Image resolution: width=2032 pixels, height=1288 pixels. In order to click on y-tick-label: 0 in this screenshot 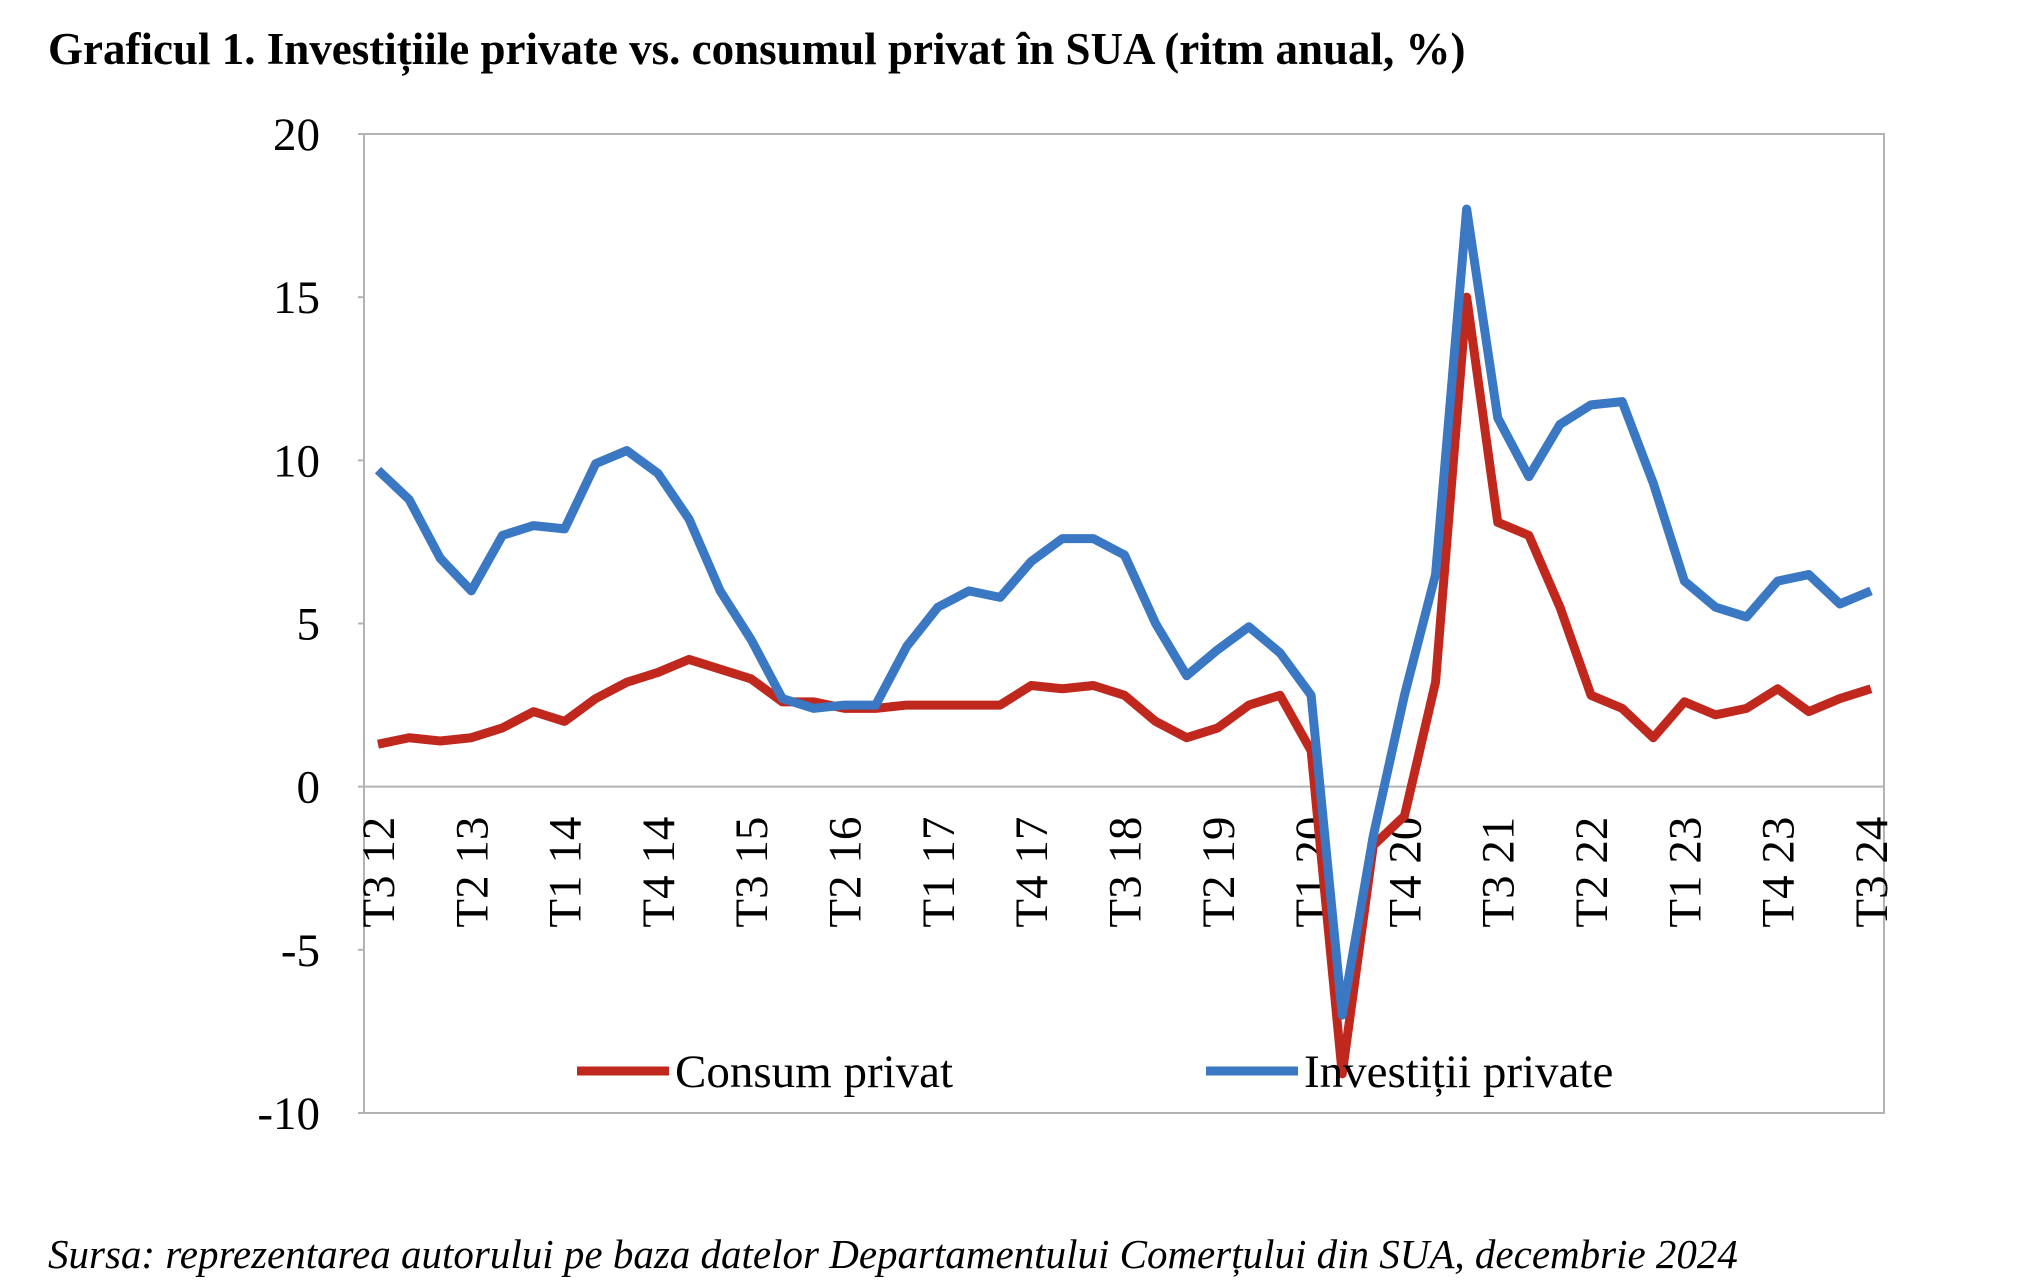, I will do `click(309, 788)`.